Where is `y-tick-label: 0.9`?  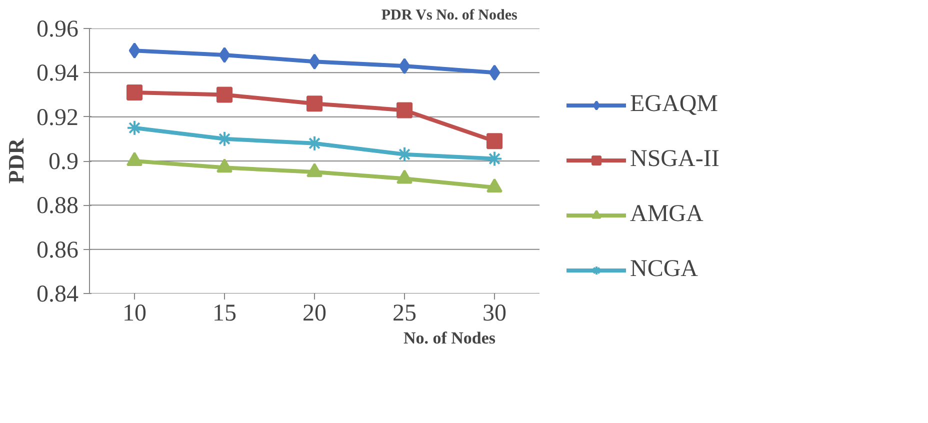
y-tick-label: 0.9 is located at coordinates (63, 162).